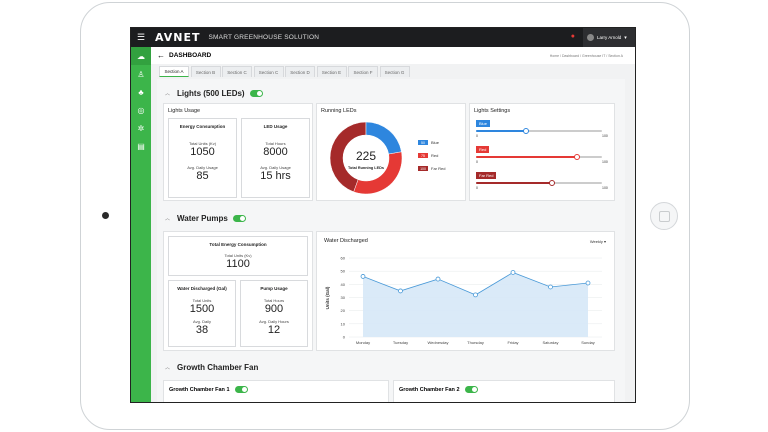  Describe the element at coordinates (539, 131) in the screenshot. I see `slider-blue-track` at that location.